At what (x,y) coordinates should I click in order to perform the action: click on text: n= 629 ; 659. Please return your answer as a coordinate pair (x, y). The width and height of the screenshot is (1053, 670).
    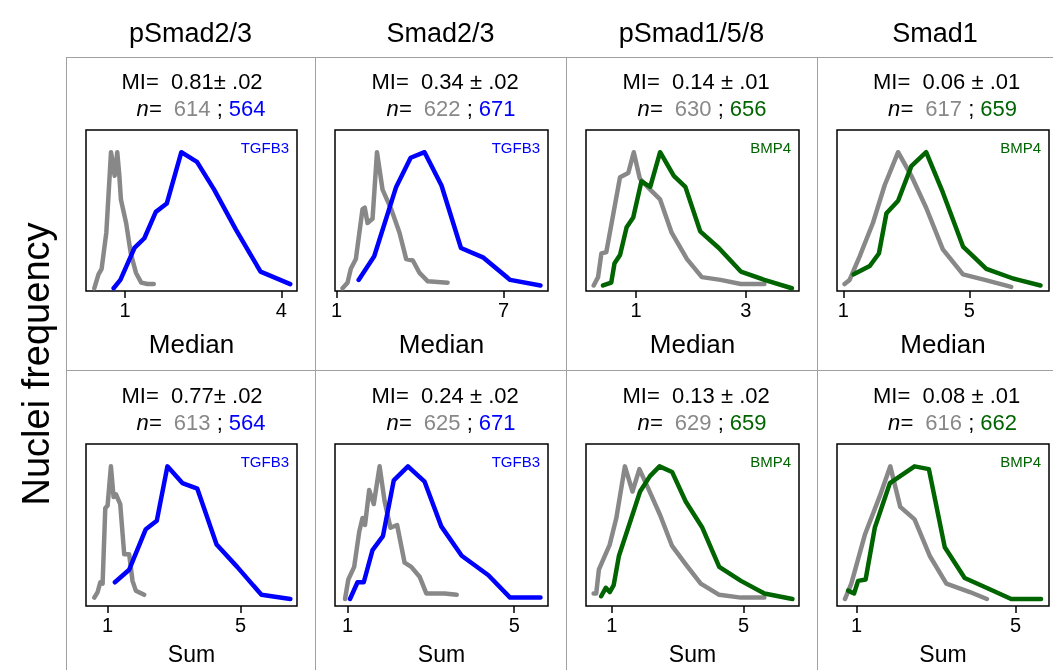
    Looking at the image, I should click on (702, 422).